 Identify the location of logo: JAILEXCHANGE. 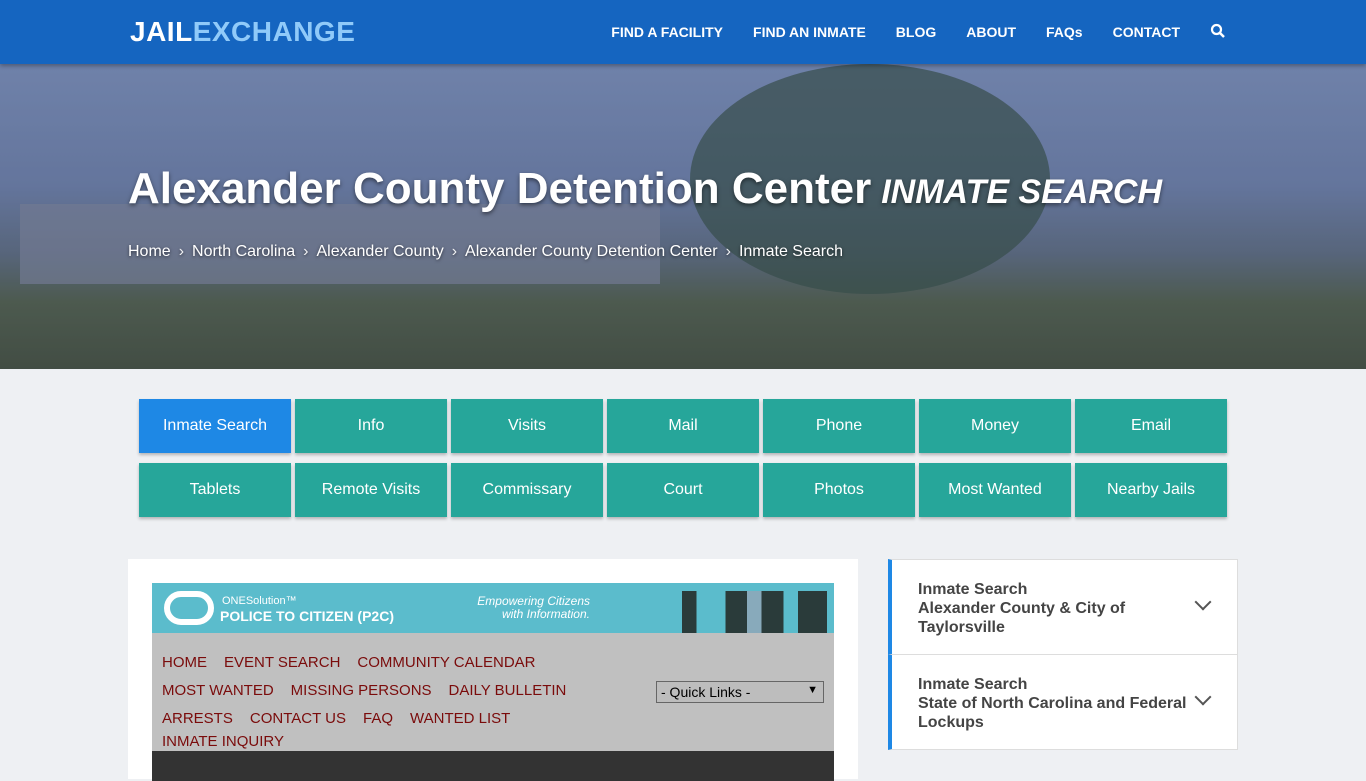
(242, 32).